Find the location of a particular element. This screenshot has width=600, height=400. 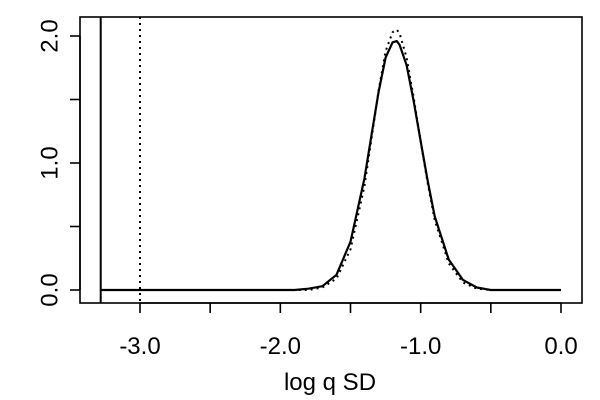

x-tick-label: -1.0 is located at coordinates (420, 346).